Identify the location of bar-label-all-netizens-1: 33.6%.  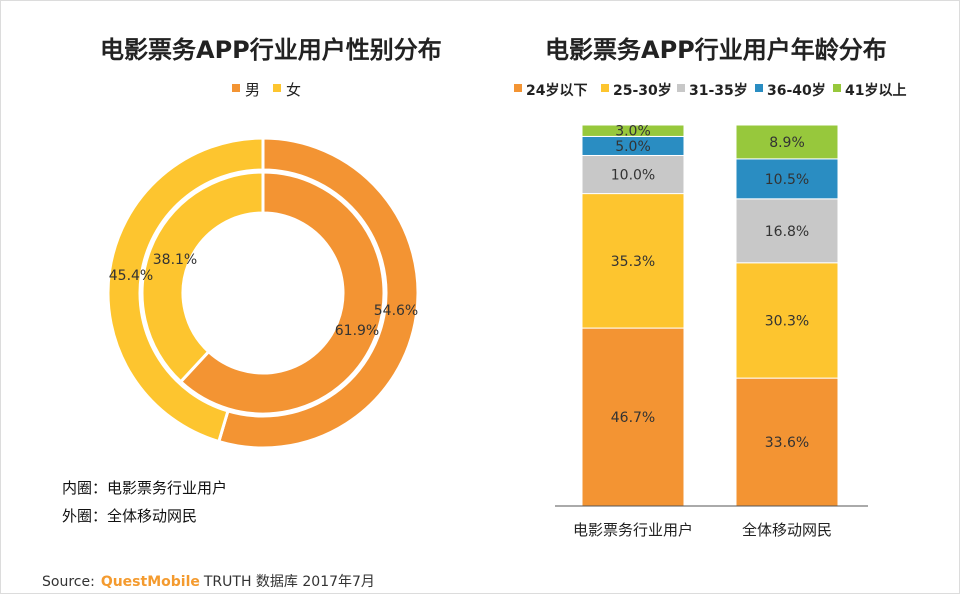
(787, 443).